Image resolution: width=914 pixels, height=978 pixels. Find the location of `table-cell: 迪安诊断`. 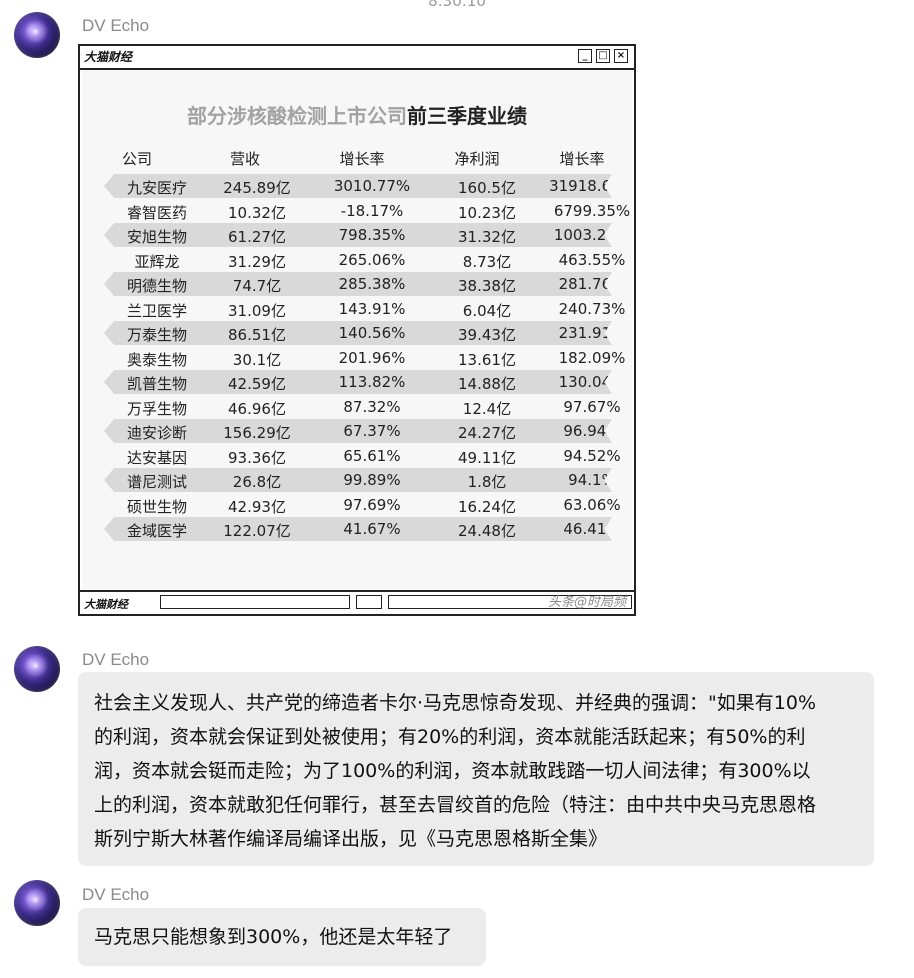

table-cell: 迪安诊断 is located at coordinates (156, 433).